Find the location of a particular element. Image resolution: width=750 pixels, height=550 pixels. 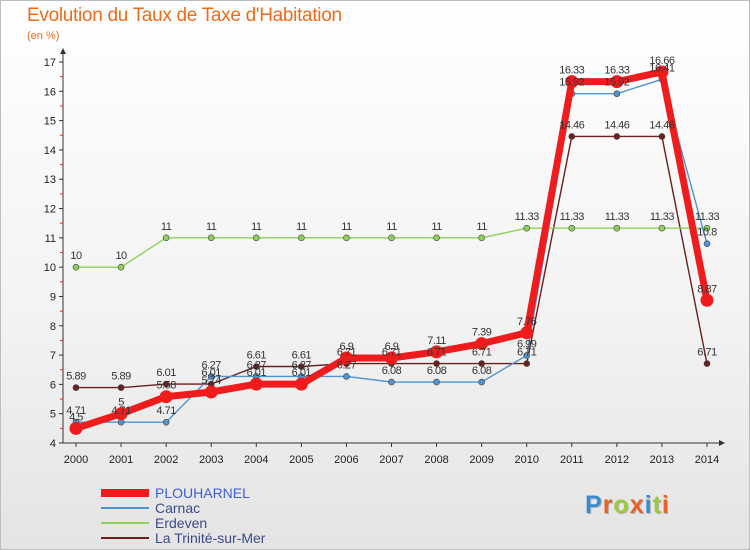

x-tick-label: 2004 is located at coordinates (256, 460).